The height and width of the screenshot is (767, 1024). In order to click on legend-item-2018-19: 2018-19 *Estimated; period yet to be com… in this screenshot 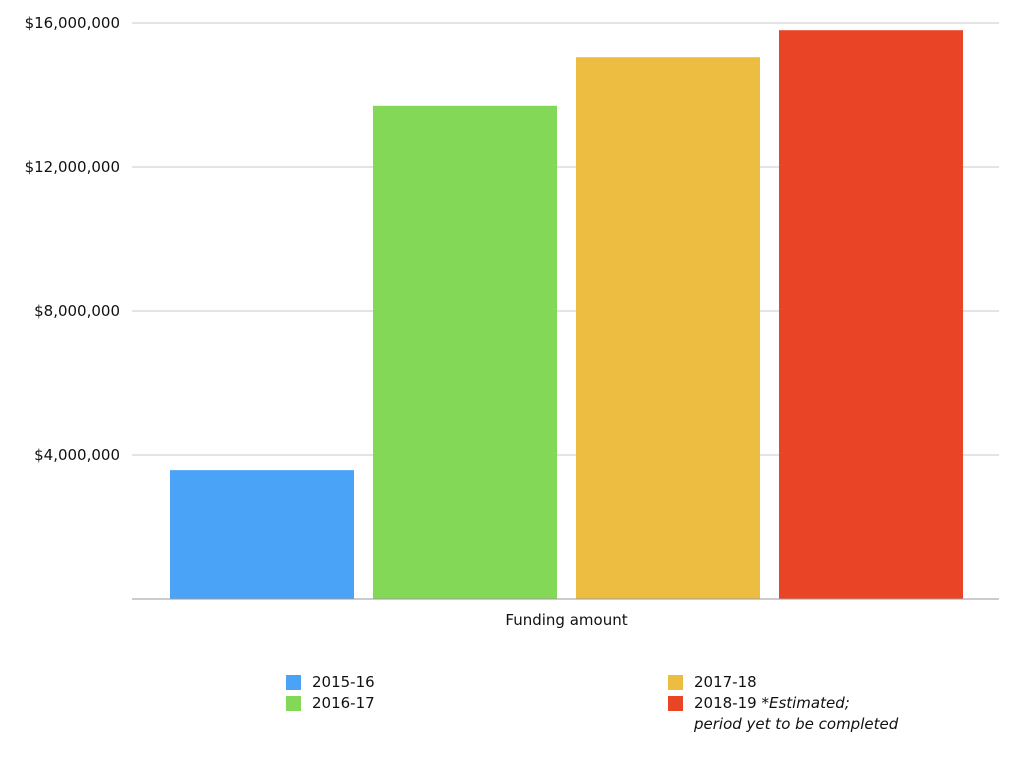, I will do `click(846, 714)`.